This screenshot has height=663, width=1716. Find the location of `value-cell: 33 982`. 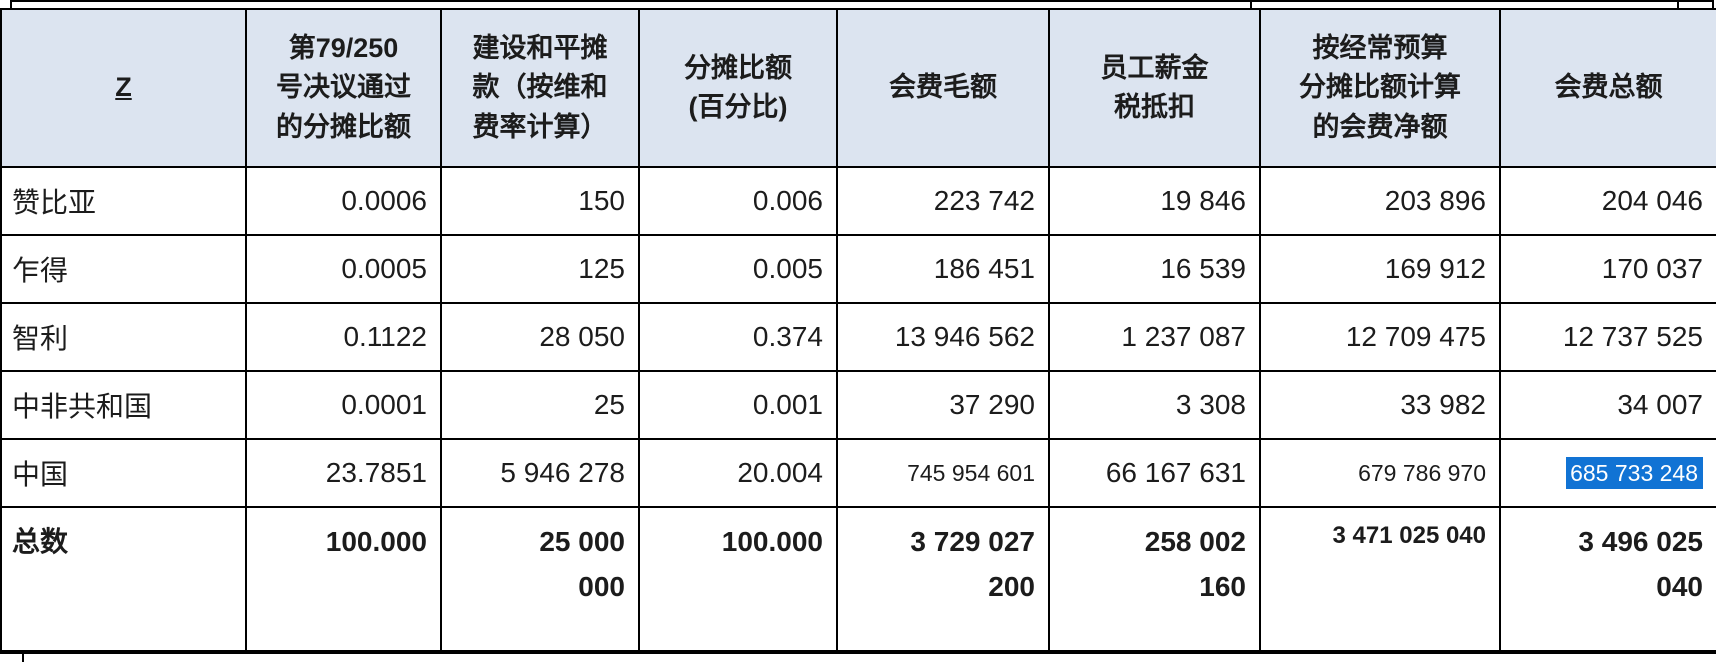

value-cell: 33 982 is located at coordinates (1380, 405).